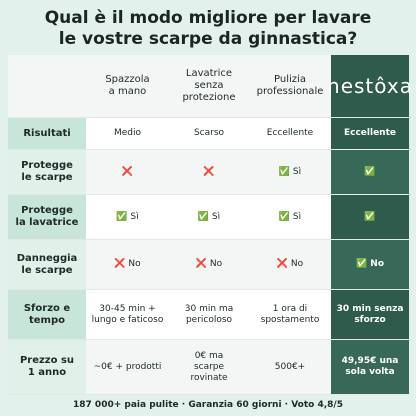 This screenshot has height=416, width=416. Describe the element at coordinates (47, 86) in the screenshot. I see `corner-cell` at that location.